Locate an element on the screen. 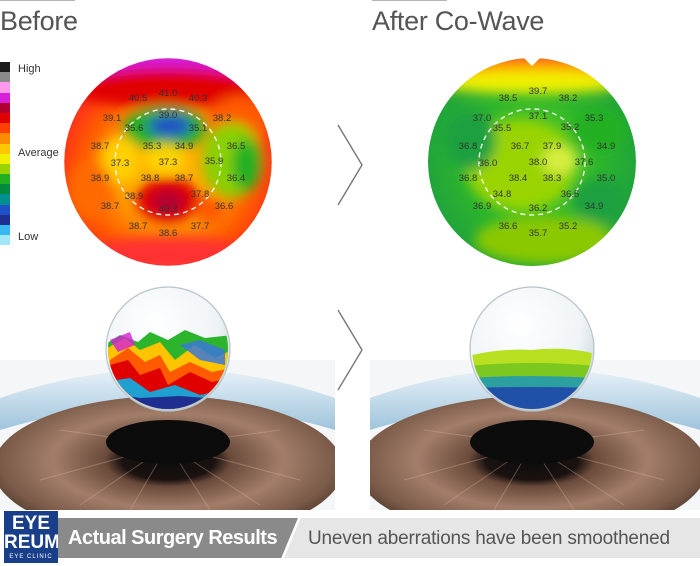 This screenshot has height=566, width=700. before-lens-3d-aberration is located at coordinates (168, 349).